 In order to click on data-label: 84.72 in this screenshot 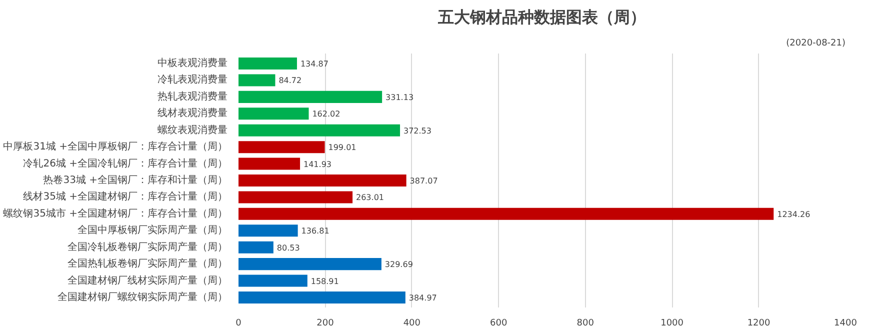, I will do `click(290, 81)`.